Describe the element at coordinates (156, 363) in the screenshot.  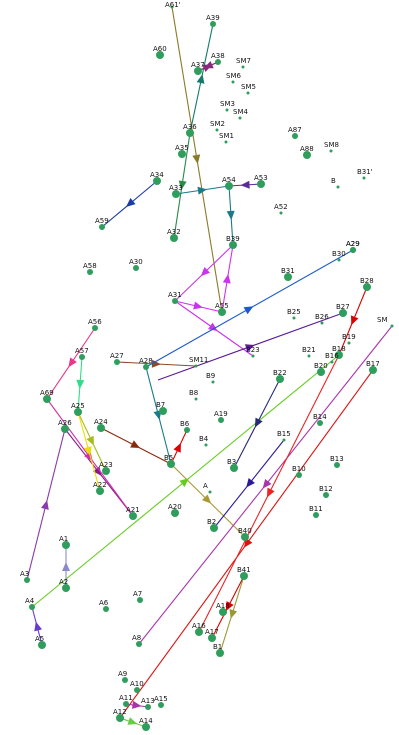
I see `arrowhead-a27-to-sm11` at that location.